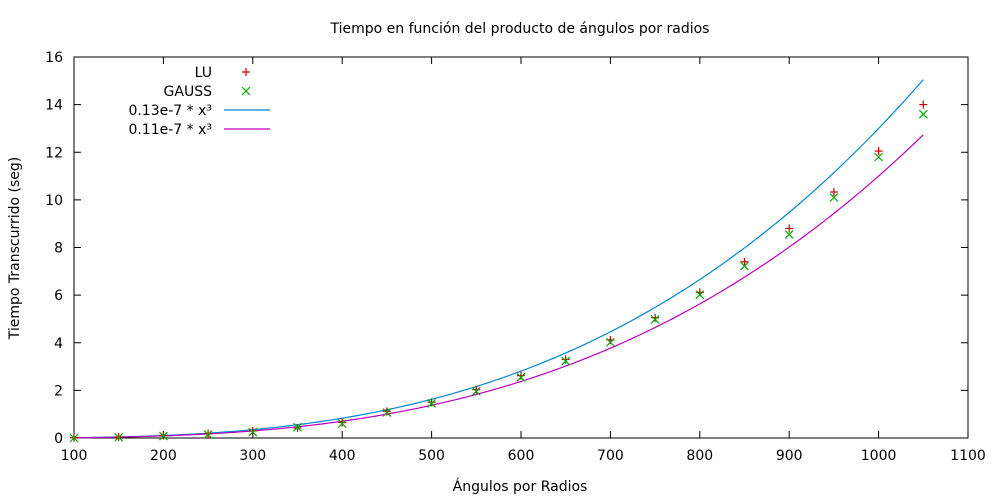 The height and width of the screenshot is (500, 1000). What do you see at coordinates (54, 58) in the screenshot?
I see `y-tick-label: 16` at bounding box center [54, 58].